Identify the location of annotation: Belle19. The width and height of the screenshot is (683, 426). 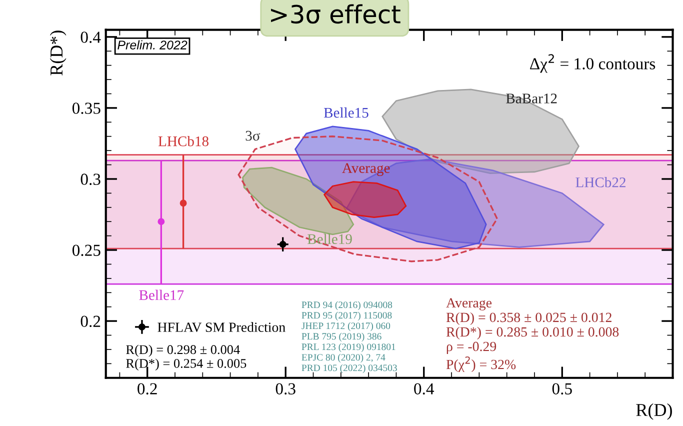
(330, 239).